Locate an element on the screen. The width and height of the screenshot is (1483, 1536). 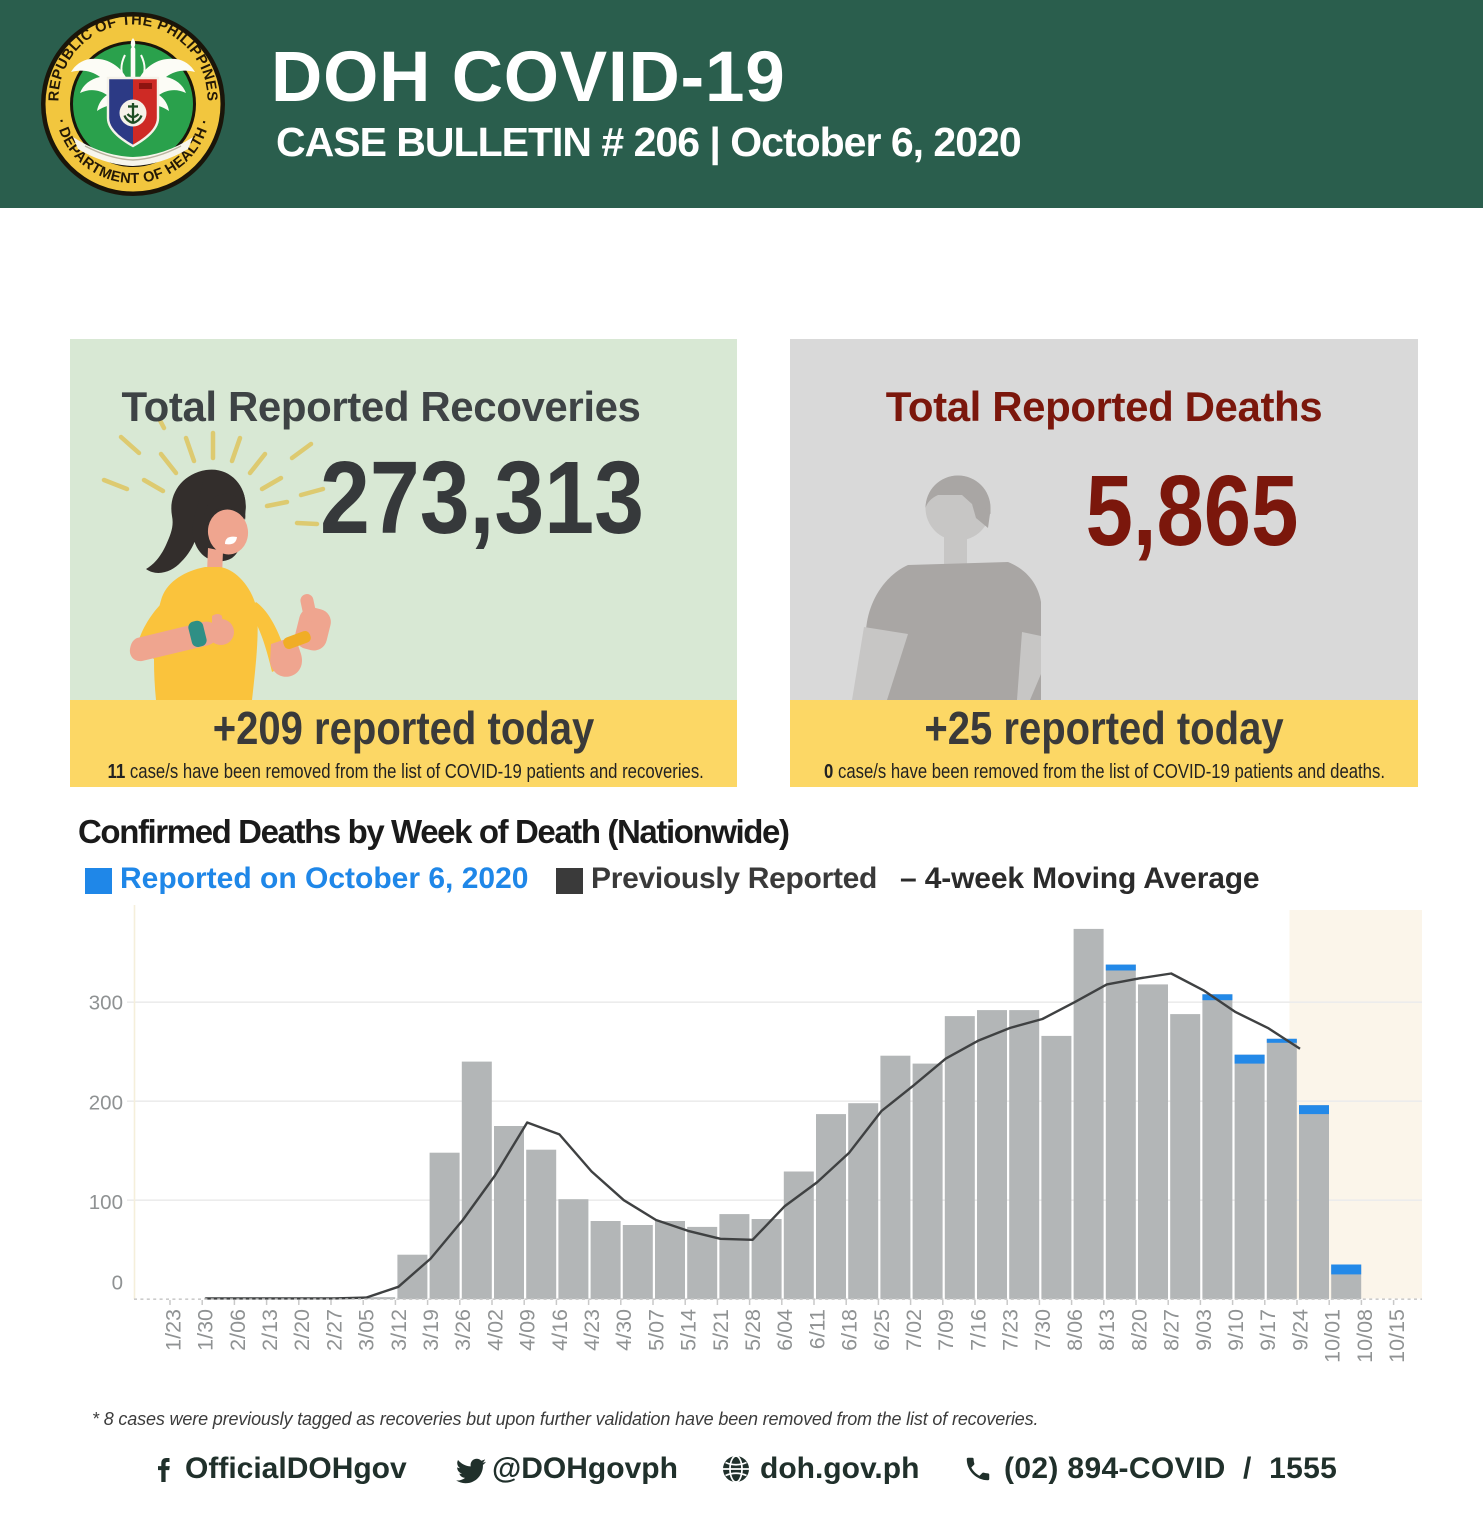
svg-text: 8/06 is located at coordinates (1075, 1330).